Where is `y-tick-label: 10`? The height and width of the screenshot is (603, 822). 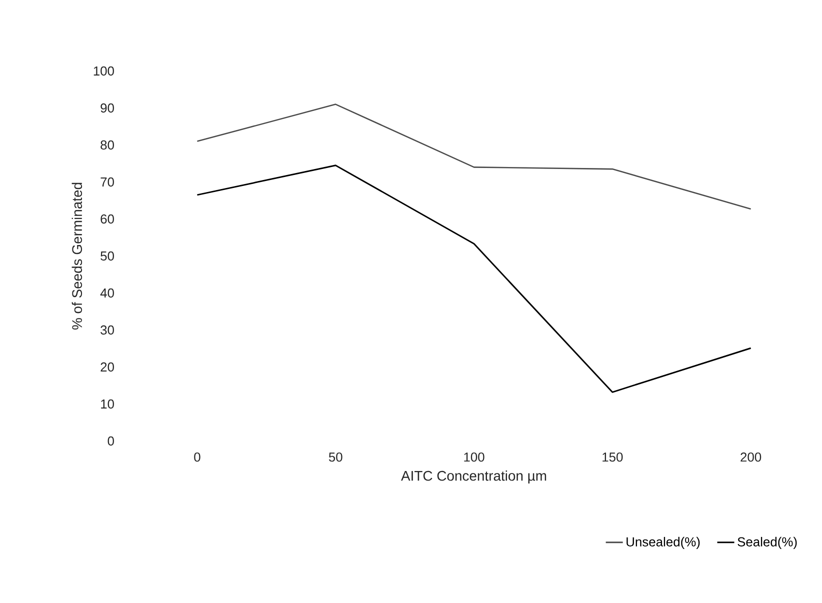
y-tick-label: 10 is located at coordinates (107, 404).